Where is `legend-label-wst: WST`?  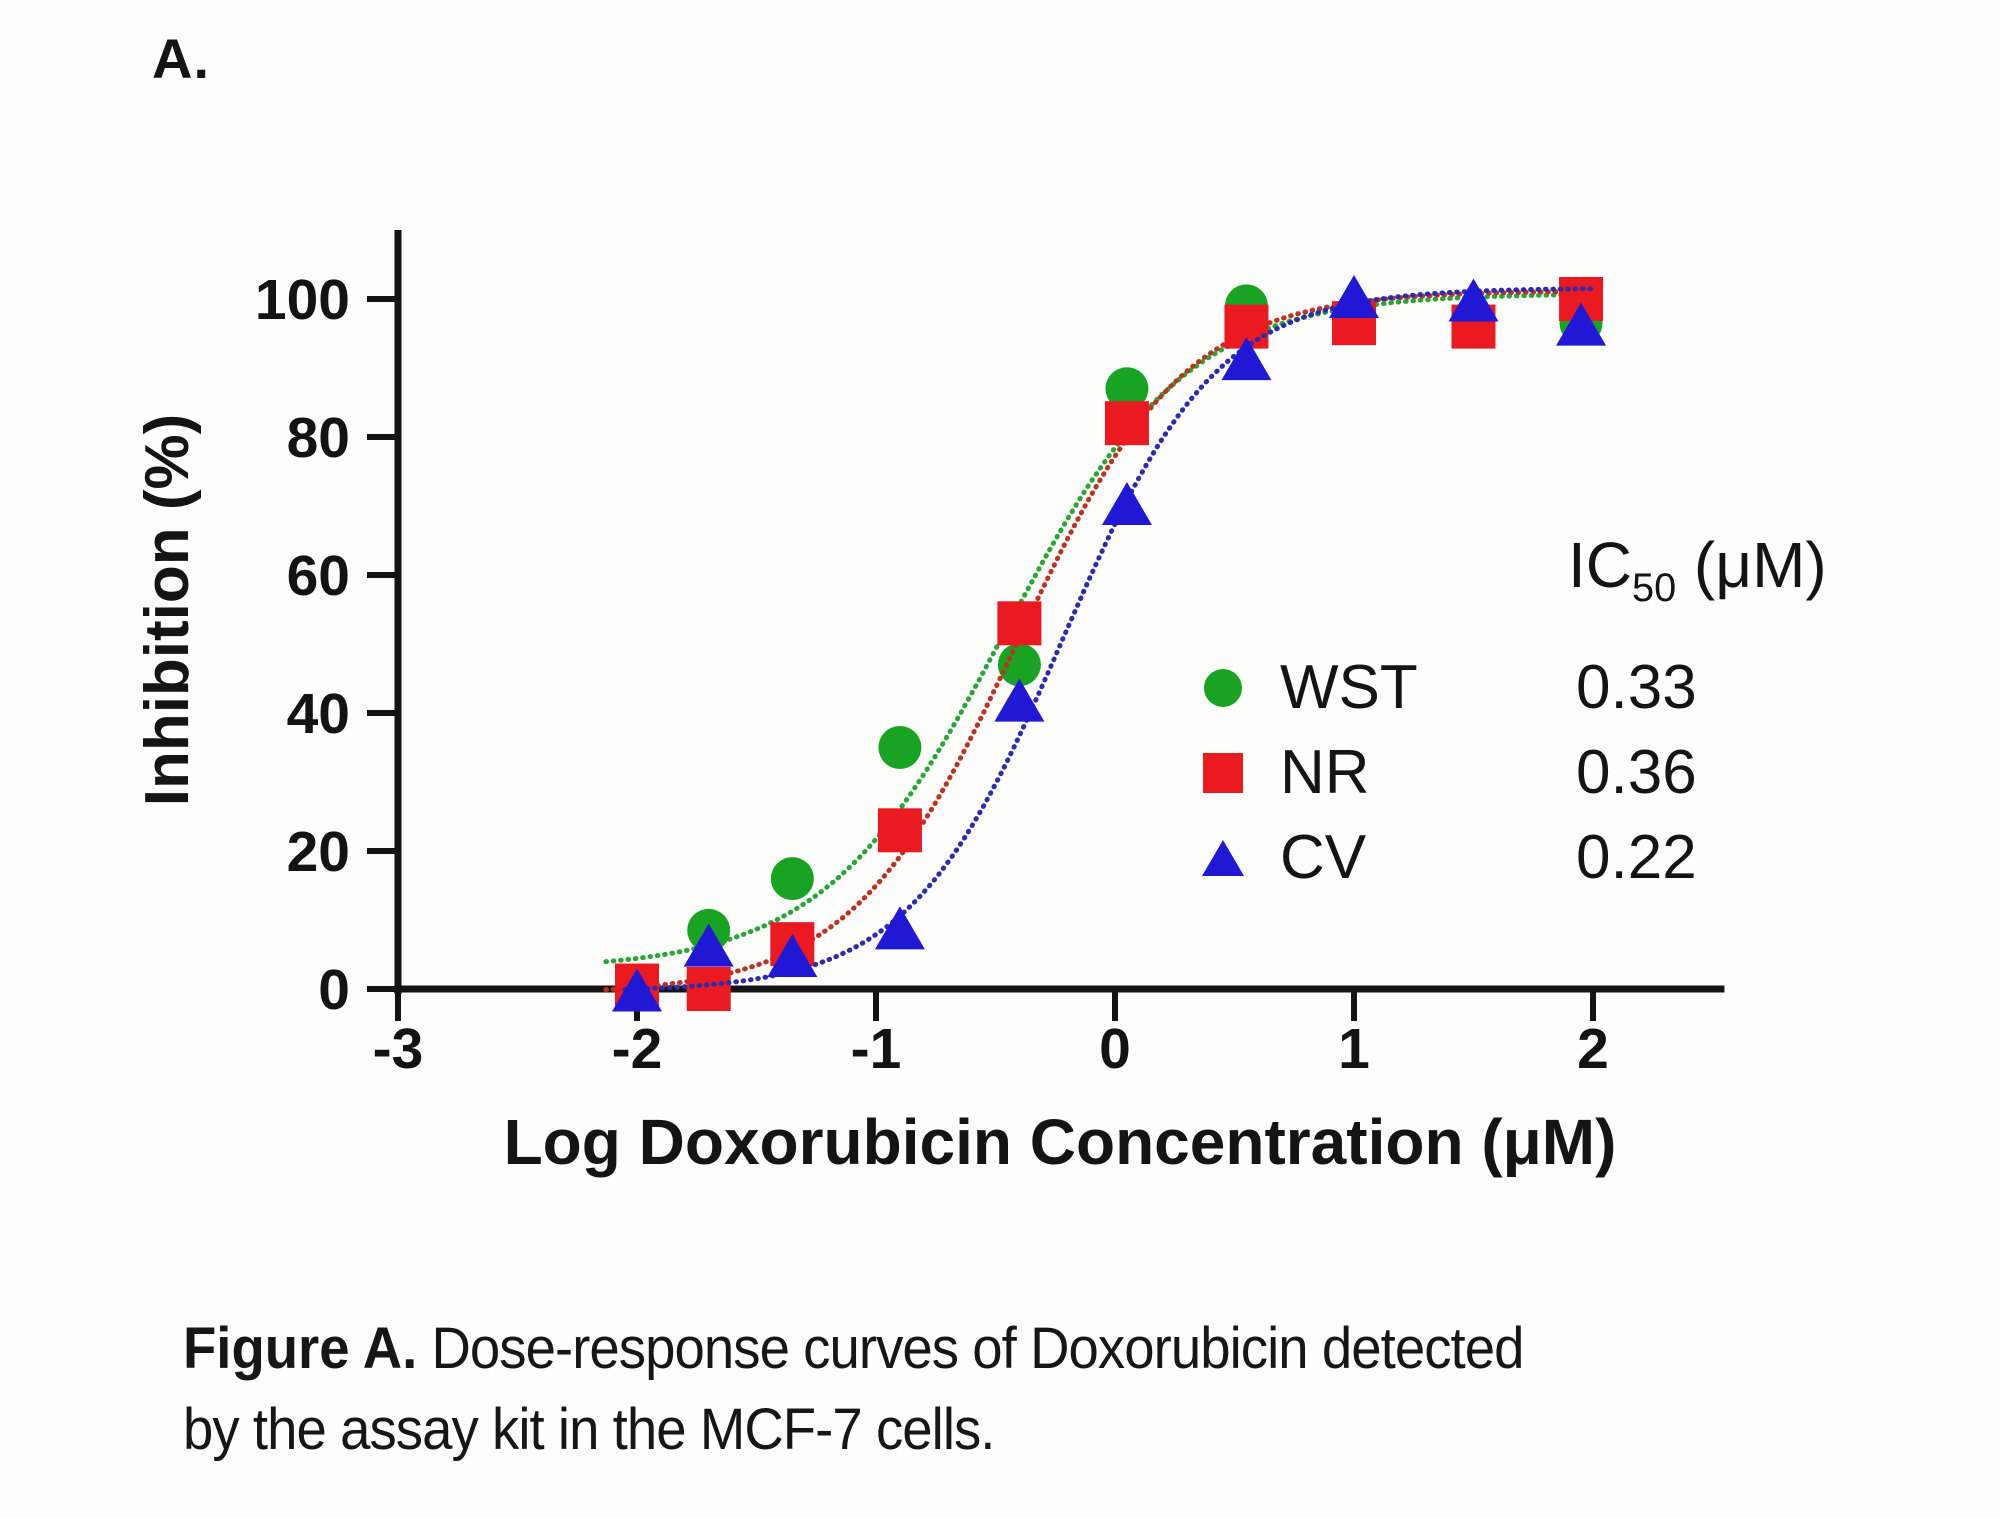 legend-label-wst: WST is located at coordinates (1349, 687).